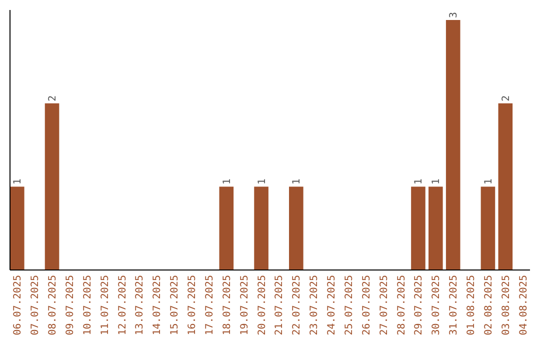 The height and width of the screenshot is (340, 540). What do you see at coordinates (262, 305) in the screenshot?
I see `x-tick-label: 20.07.2025` at bounding box center [262, 305].